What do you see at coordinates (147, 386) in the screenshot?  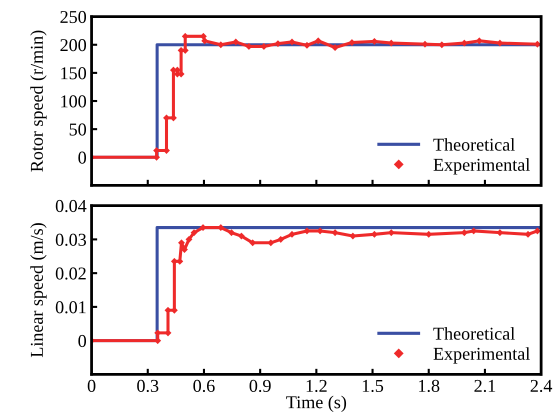 I see `x-tick-label: 0.3` at bounding box center [147, 386].